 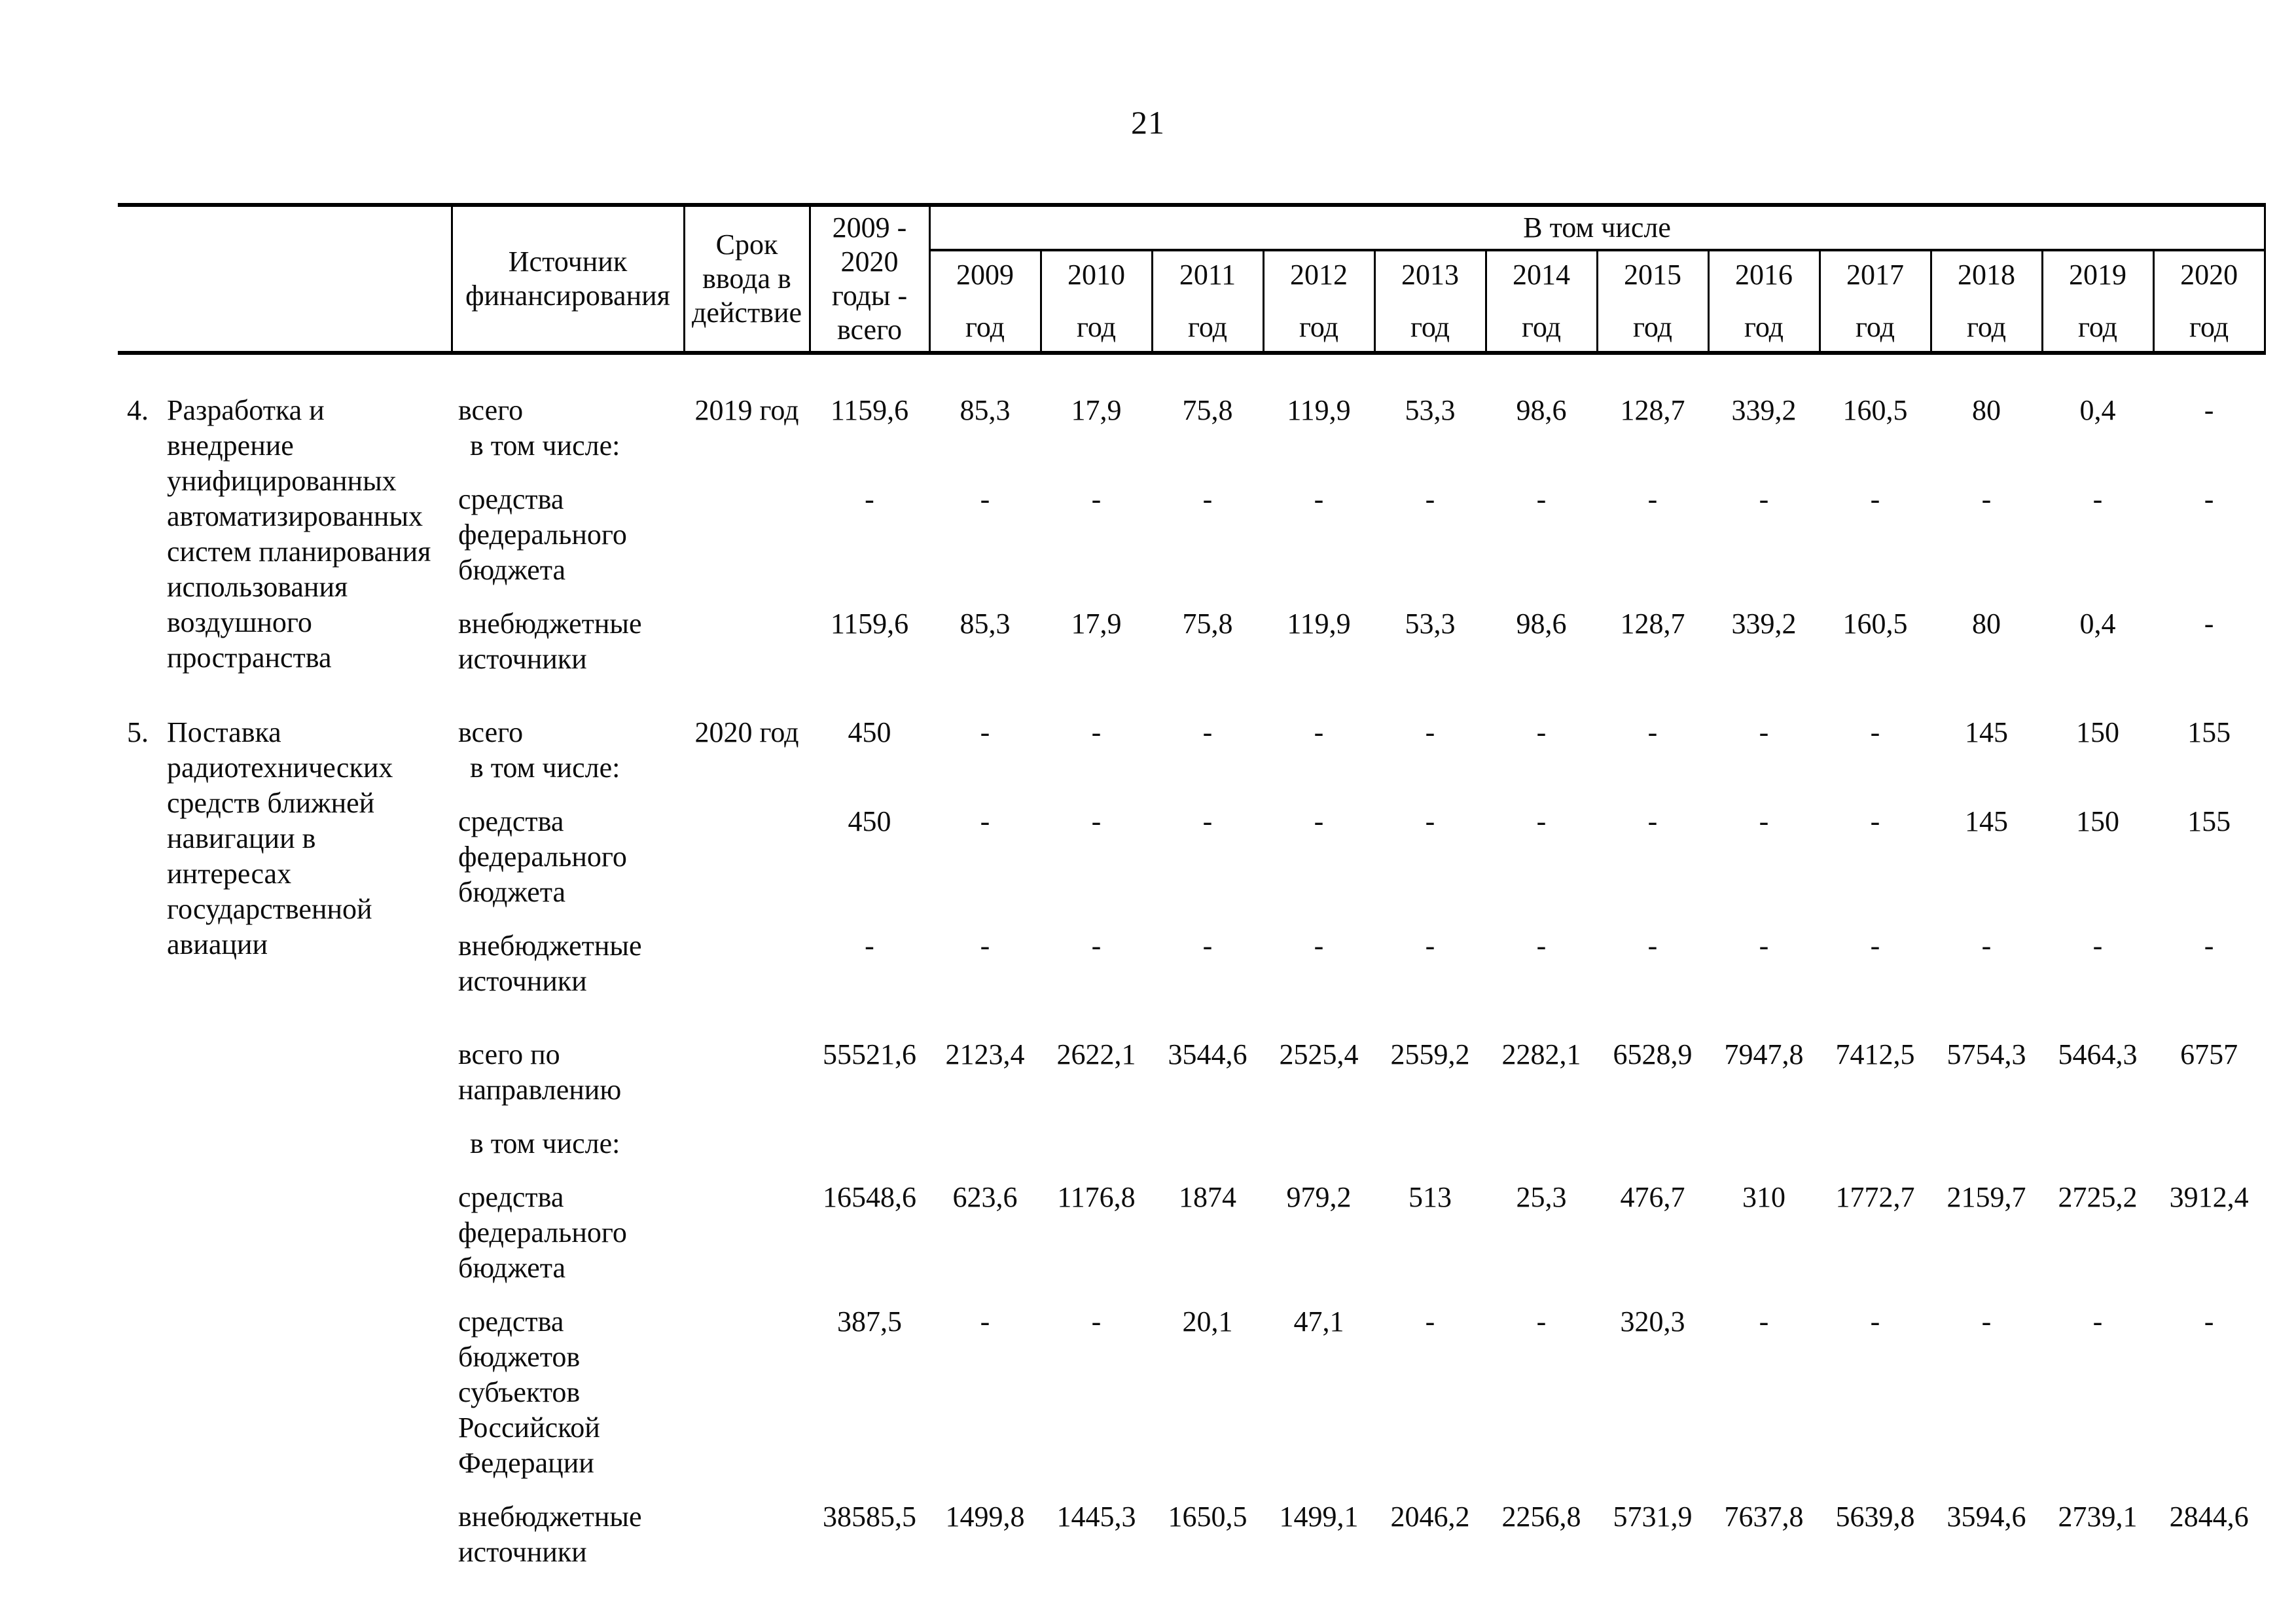 I want to click on year-label: 2013, so click(x=1430, y=275).